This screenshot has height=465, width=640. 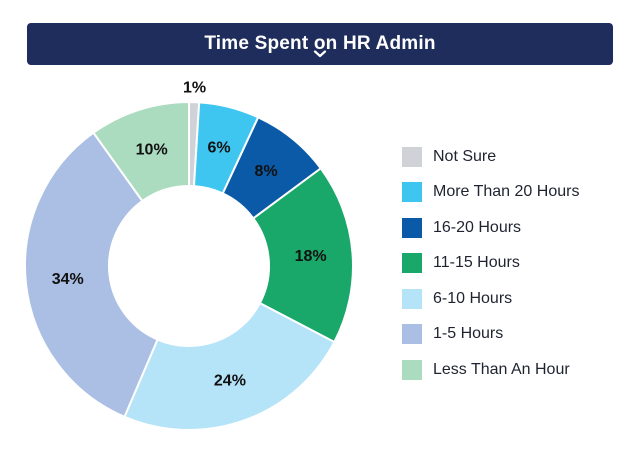 I want to click on legend-label: Not Sure, so click(x=465, y=156).